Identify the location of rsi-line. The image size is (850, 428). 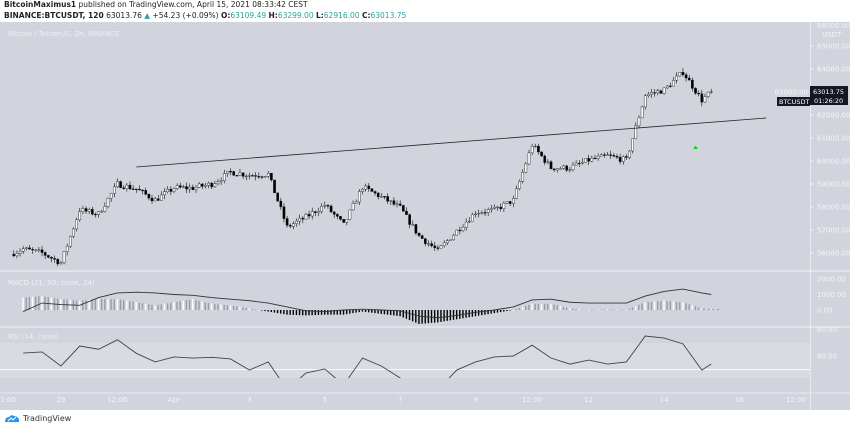
(367, 356).